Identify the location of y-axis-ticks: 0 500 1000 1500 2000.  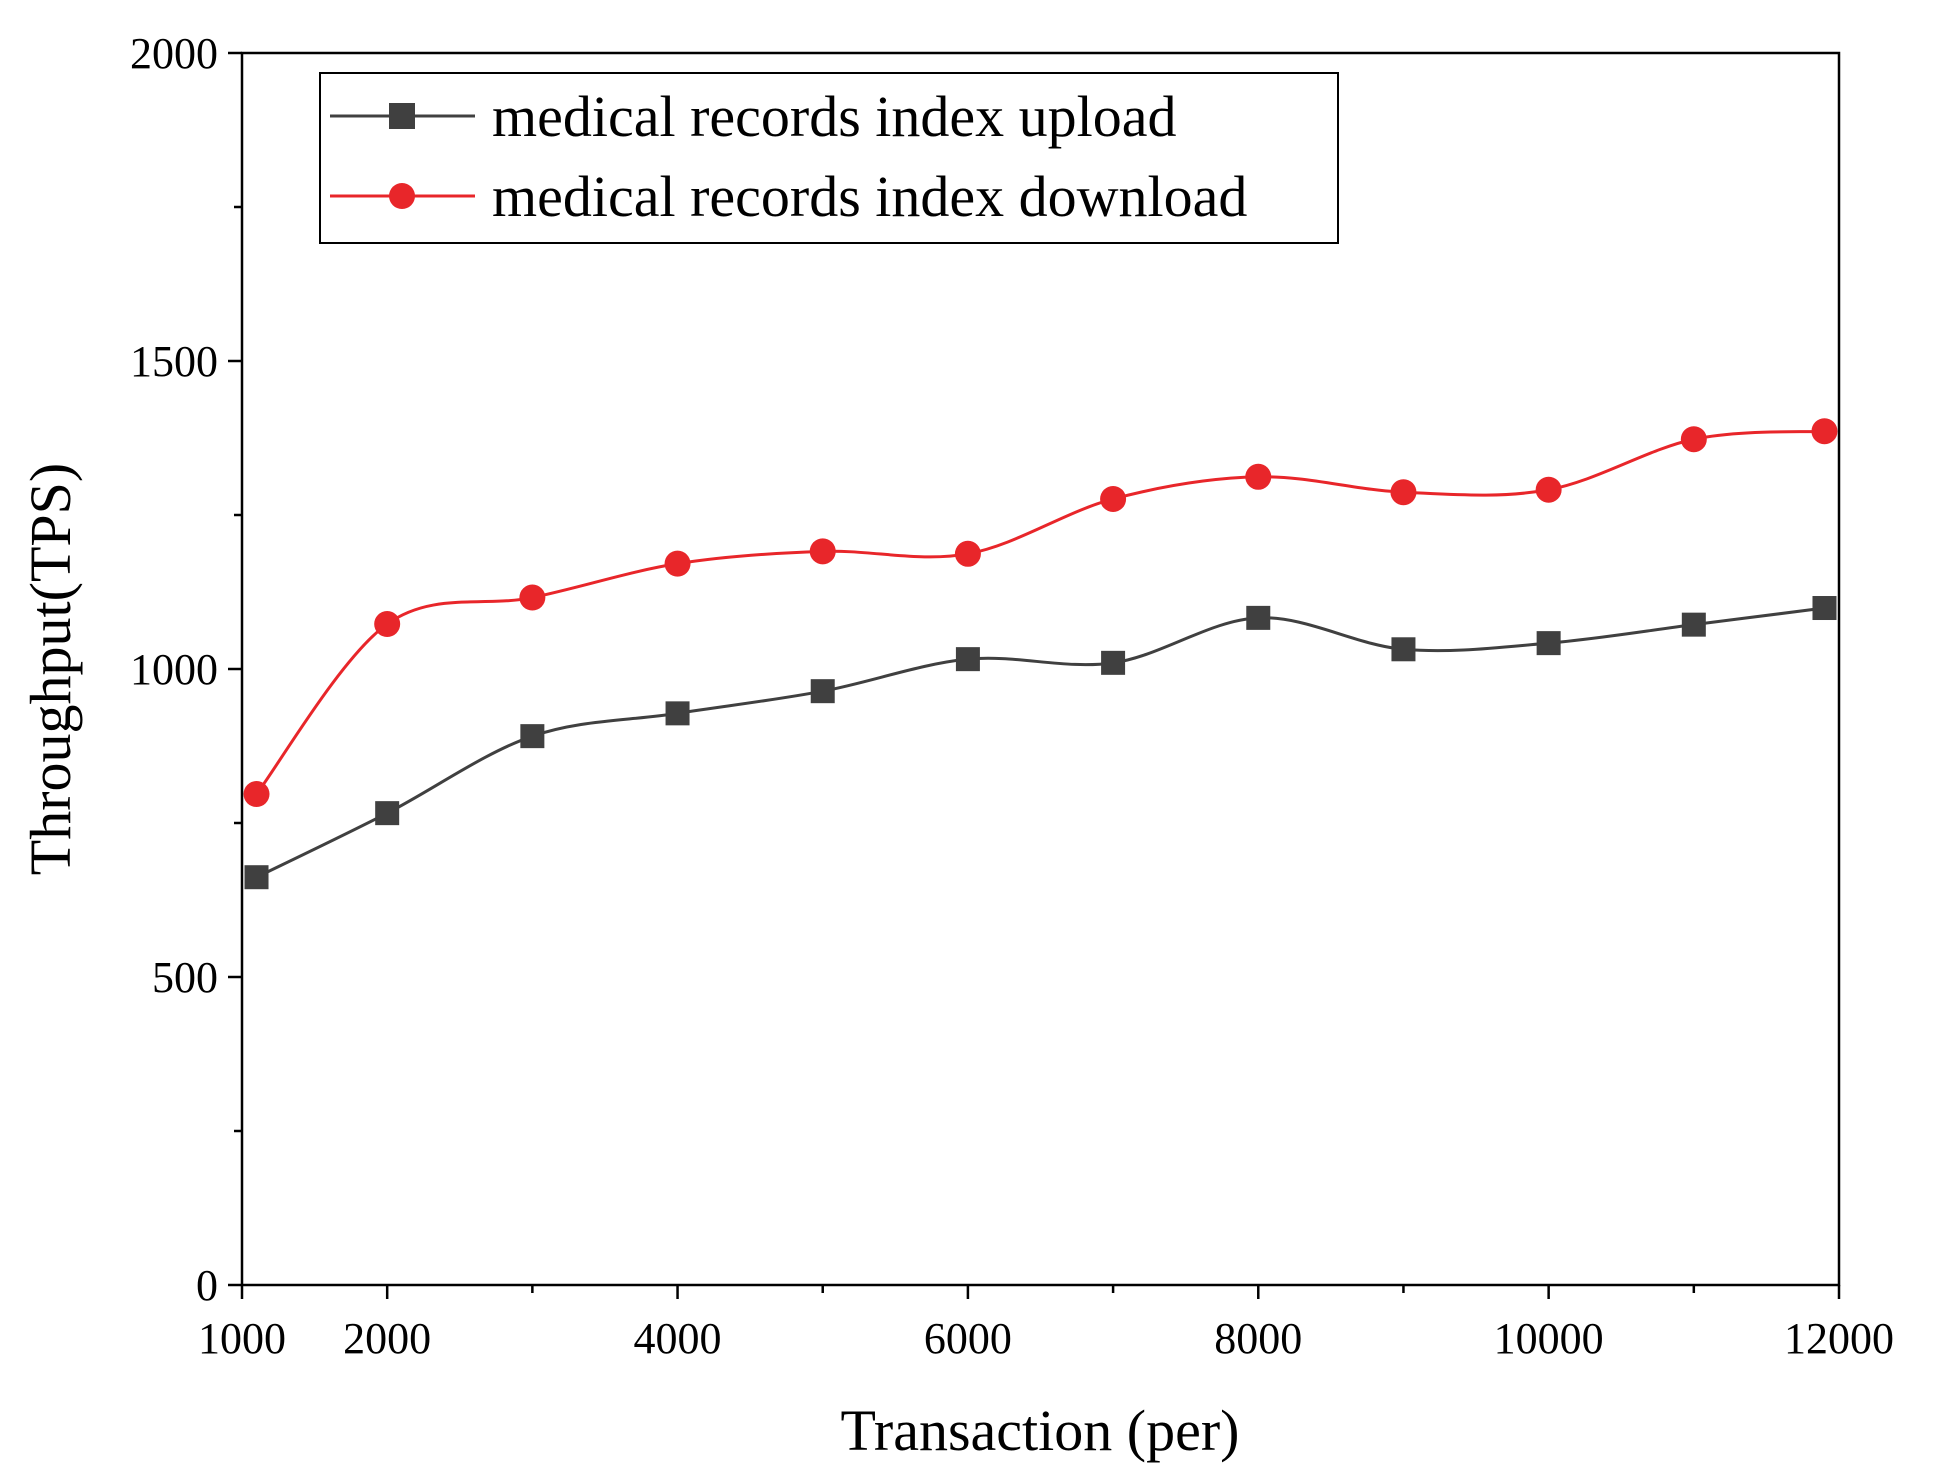
(186, 669).